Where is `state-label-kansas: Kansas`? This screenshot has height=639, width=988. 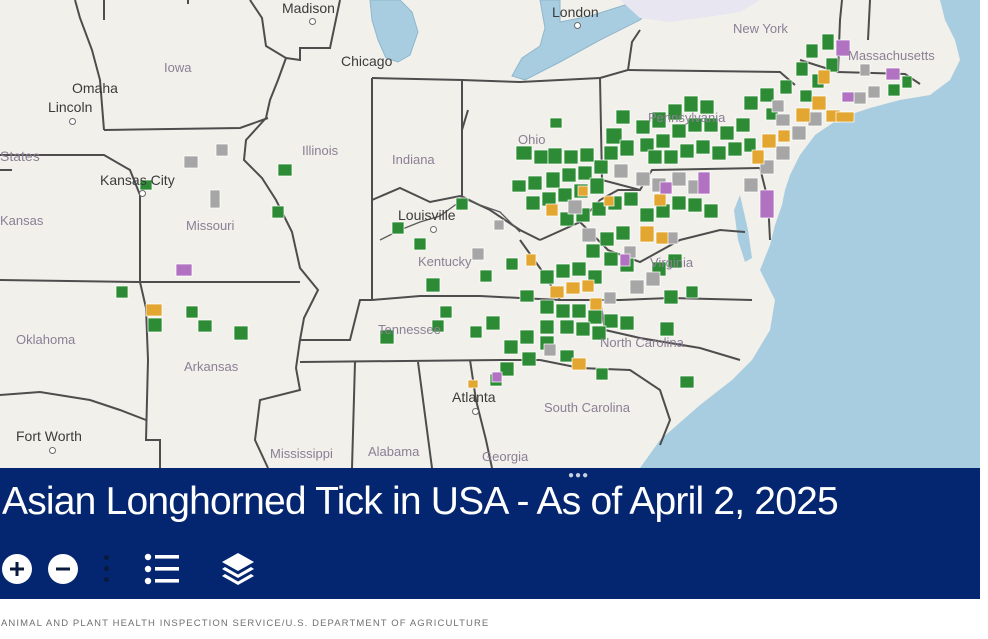 state-label-kansas: Kansas is located at coordinates (22, 220).